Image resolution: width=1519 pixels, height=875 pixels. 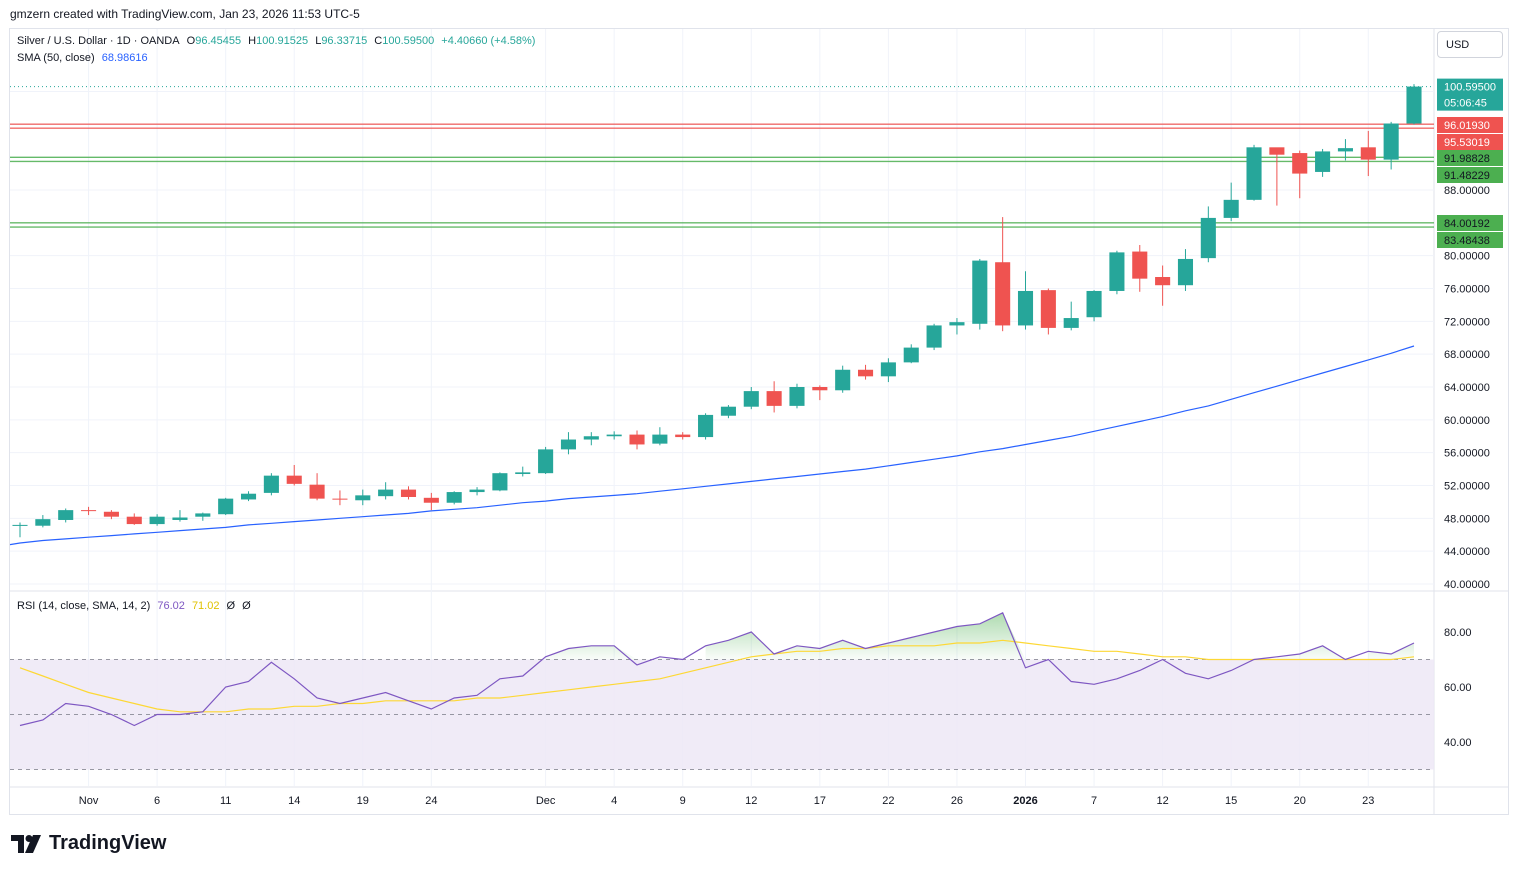 I want to click on rsi-extra-1: Ø, so click(x=231, y=606).